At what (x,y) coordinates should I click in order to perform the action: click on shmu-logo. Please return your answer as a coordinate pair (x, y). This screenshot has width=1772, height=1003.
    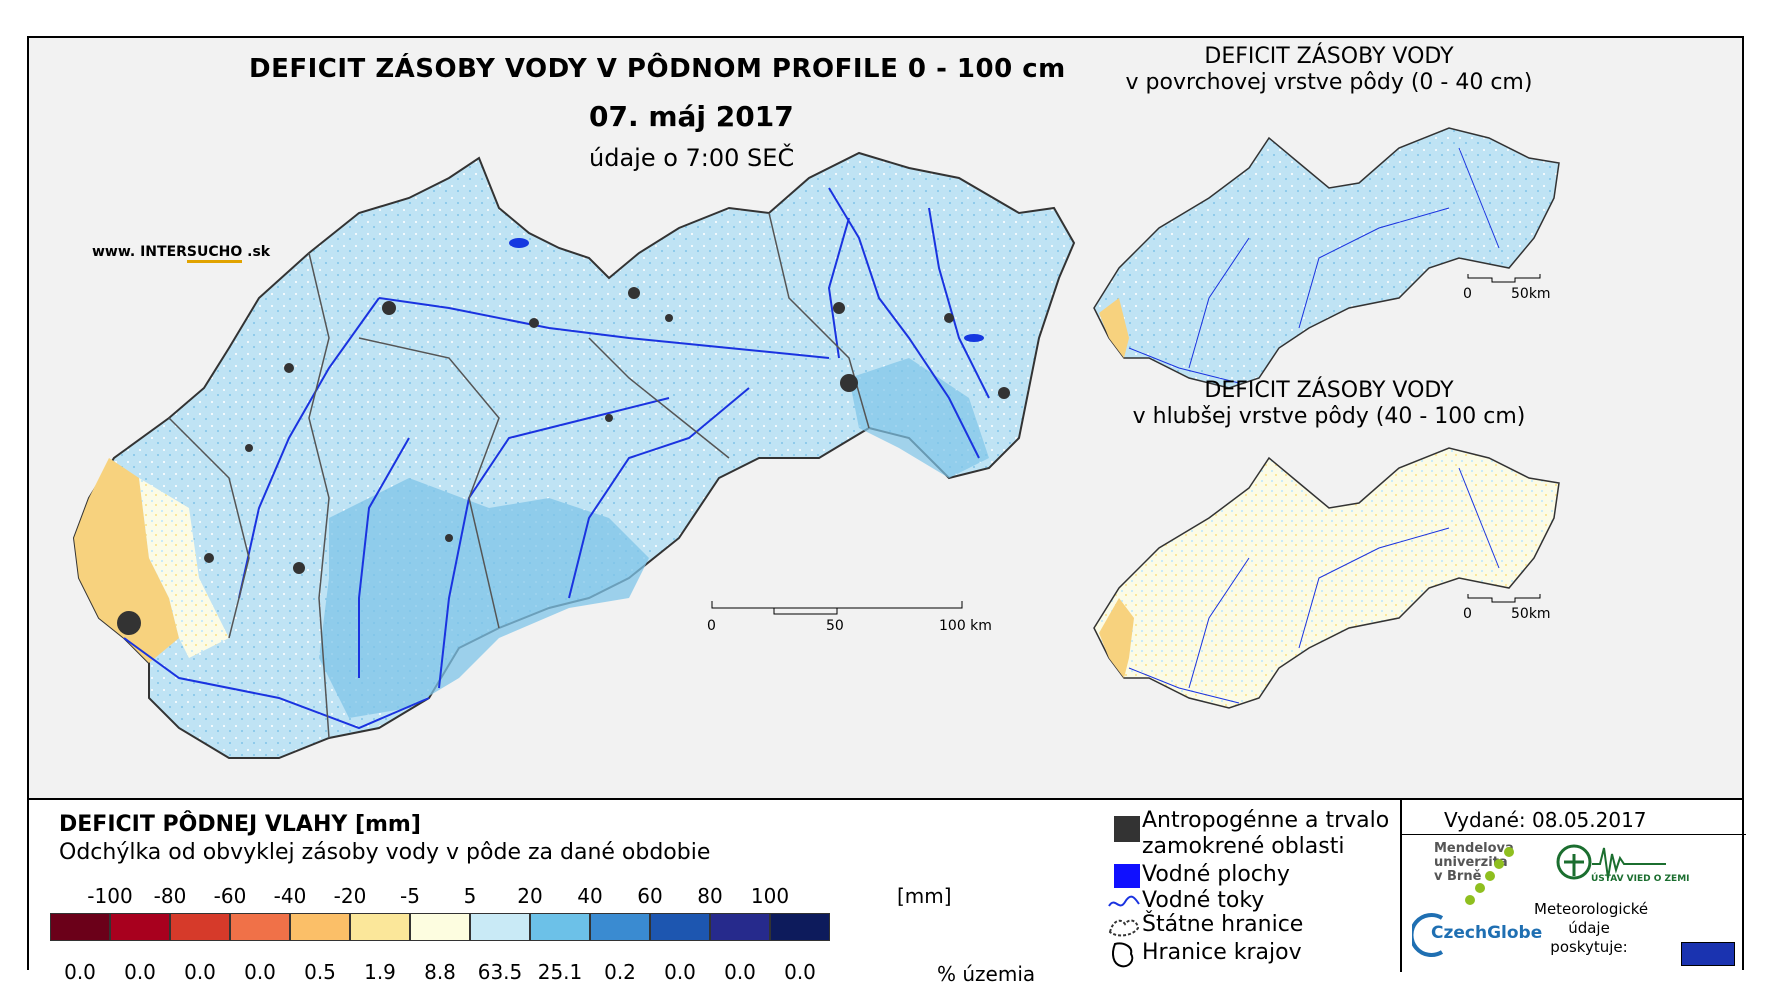
    Looking at the image, I should click on (1708, 954).